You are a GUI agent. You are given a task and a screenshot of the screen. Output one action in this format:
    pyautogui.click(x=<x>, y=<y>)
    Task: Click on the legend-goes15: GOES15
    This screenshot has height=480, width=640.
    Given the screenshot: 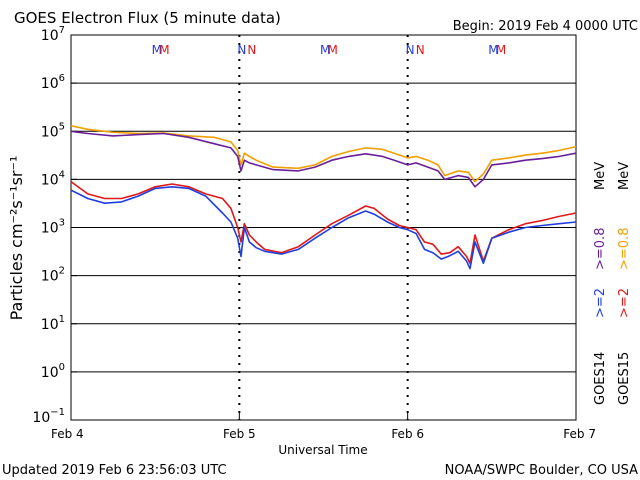 What is the action you would take?
    pyautogui.click(x=624, y=378)
    